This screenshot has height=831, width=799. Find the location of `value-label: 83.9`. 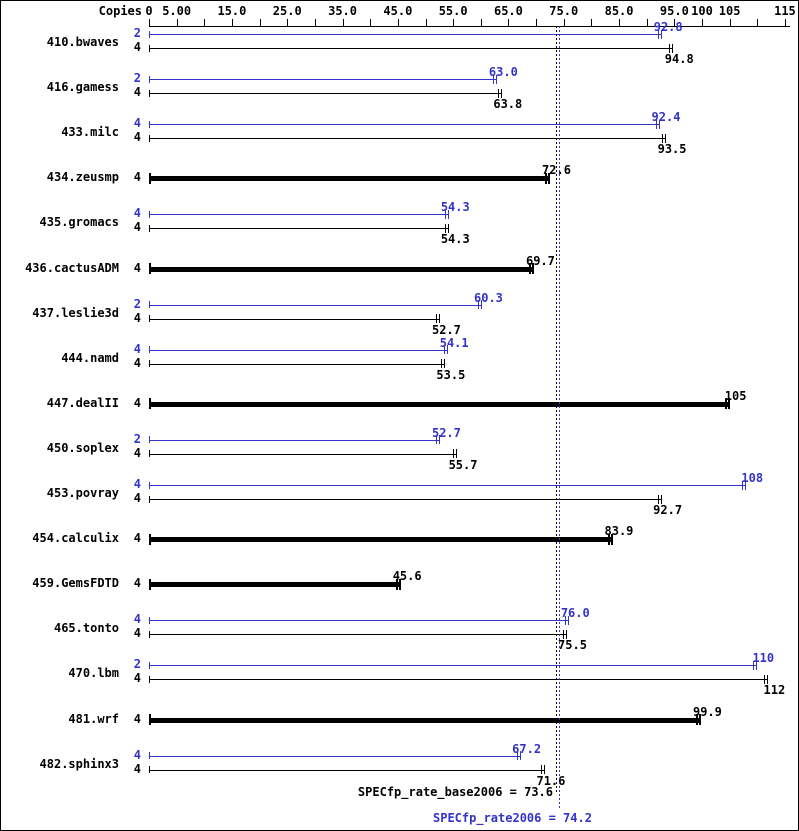

value-label: 83.9 is located at coordinates (619, 531).